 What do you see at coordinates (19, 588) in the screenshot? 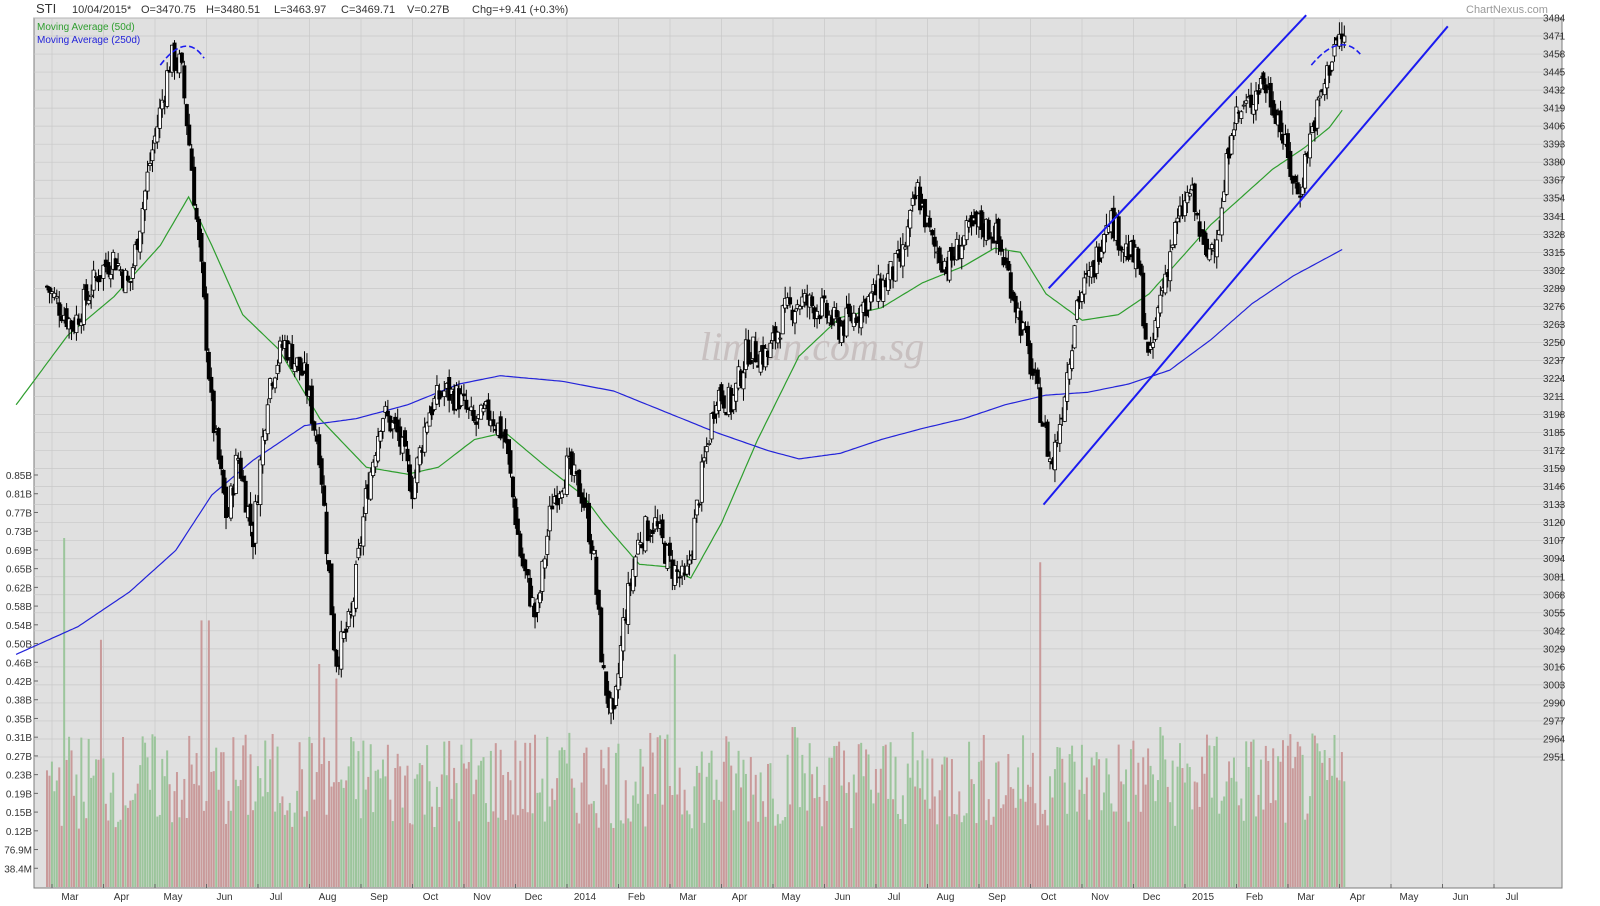
I see `volume-tick-label: 0.62B` at bounding box center [19, 588].